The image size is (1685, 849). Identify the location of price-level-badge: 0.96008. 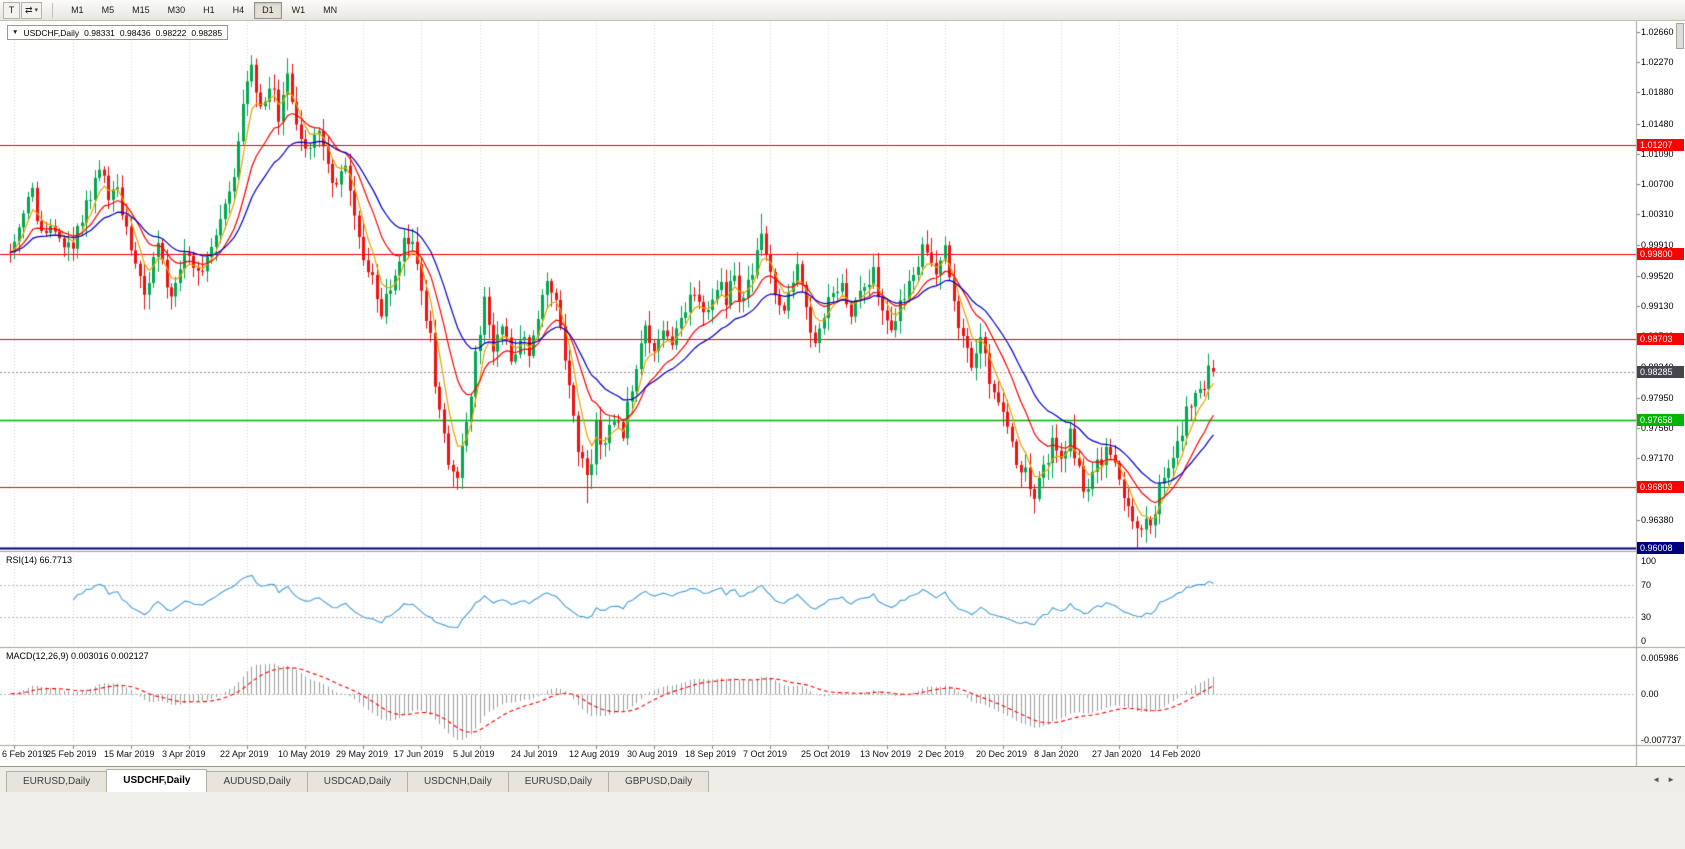
(1660, 548).